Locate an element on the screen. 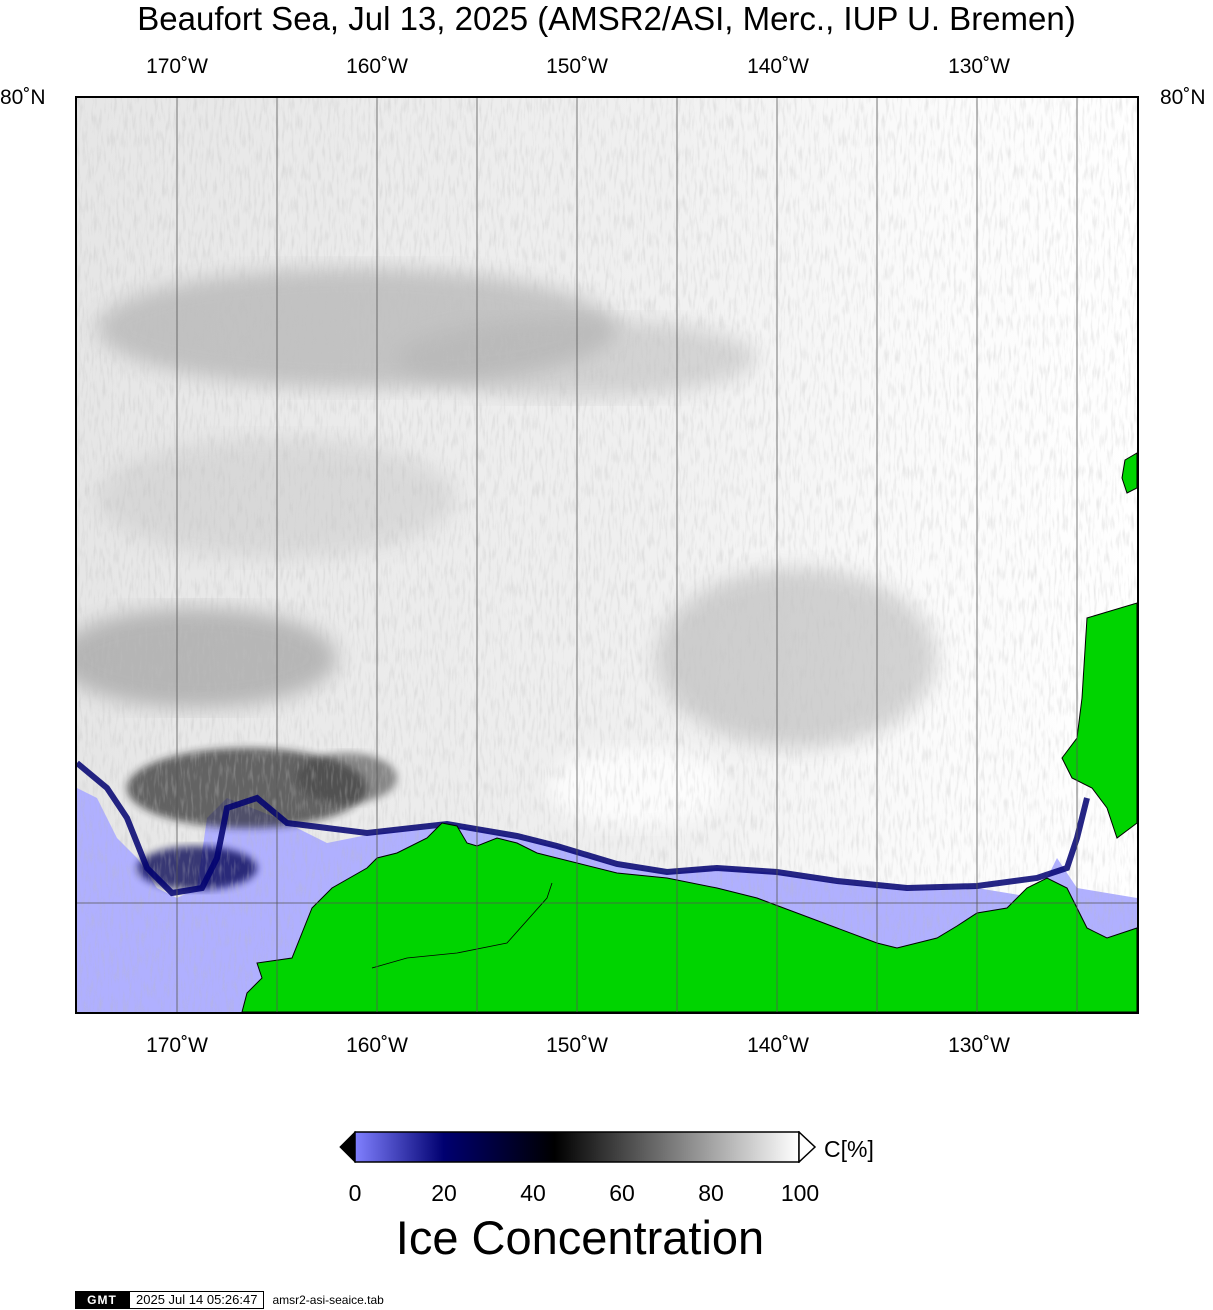 This screenshot has height=1310, width=1213. lon-label-top-170w: 170˚W is located at coordinates (177, 66).